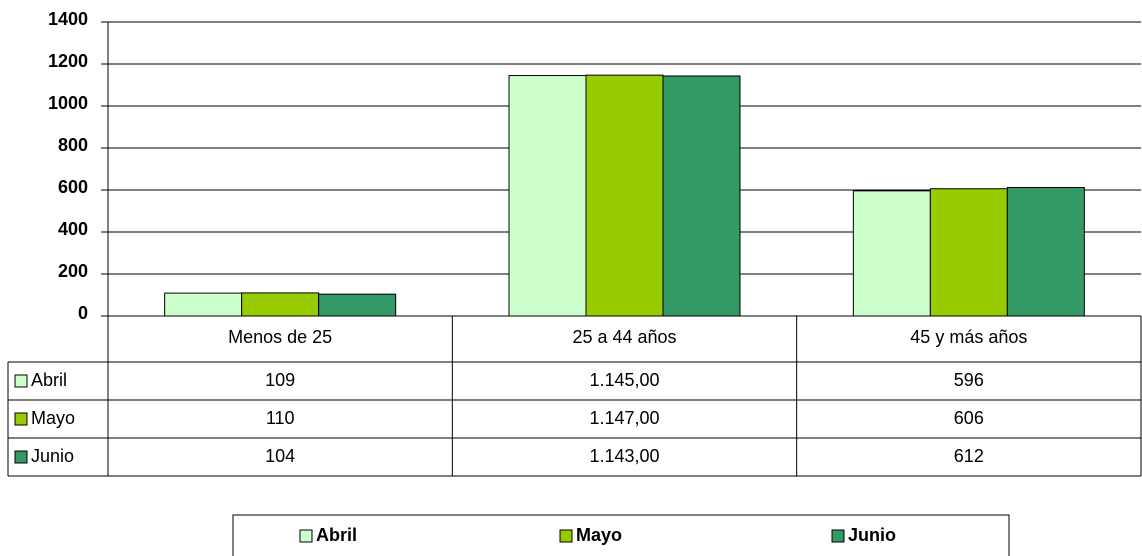 This screenshot has height=556, width=1142. I want to click on legend-box, so click(621, 535).